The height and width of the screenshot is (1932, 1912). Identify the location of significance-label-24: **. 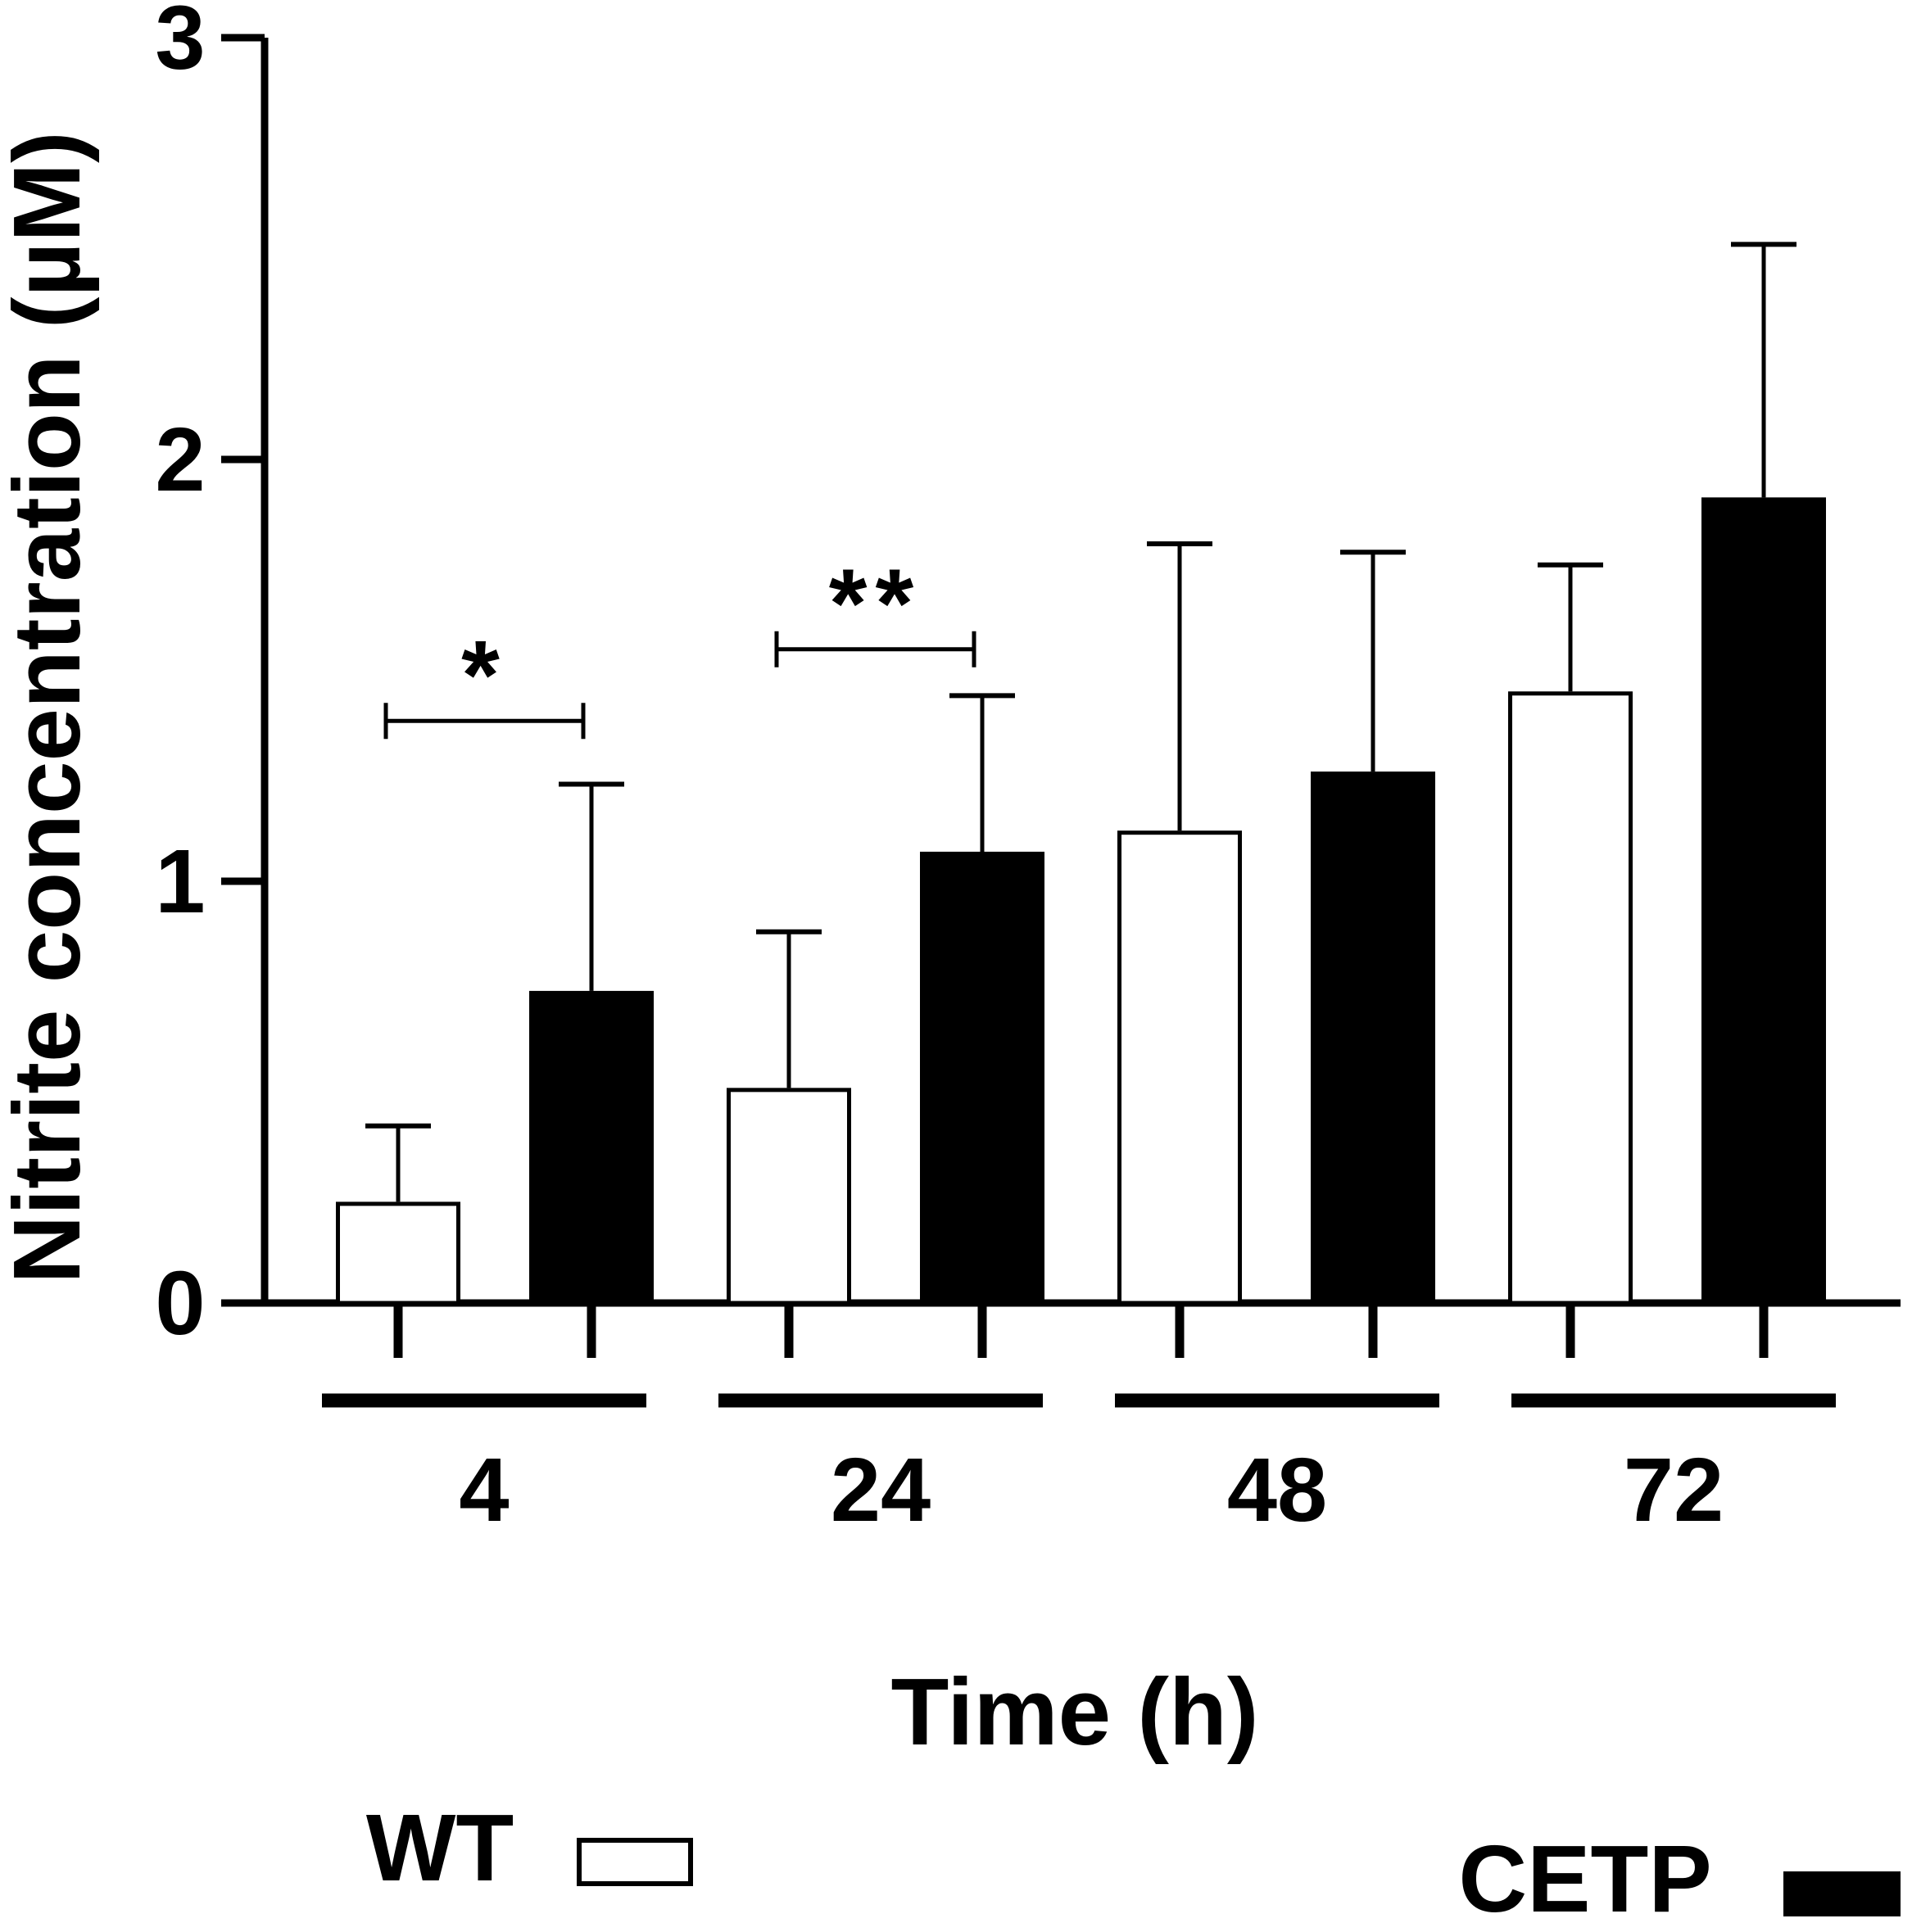
(875, 603).